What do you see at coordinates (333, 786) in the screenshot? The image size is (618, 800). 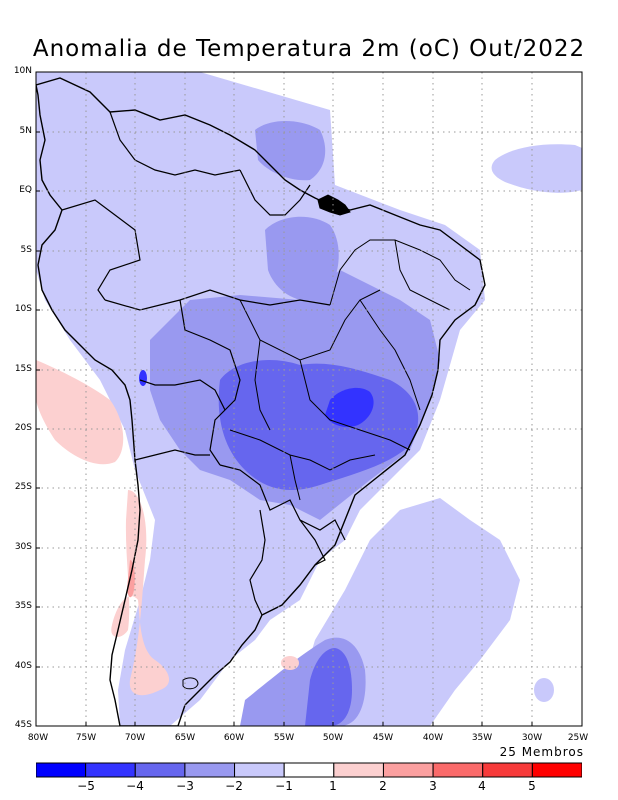 I see `colorbar-label: 1` at bounding box center [333, 786].